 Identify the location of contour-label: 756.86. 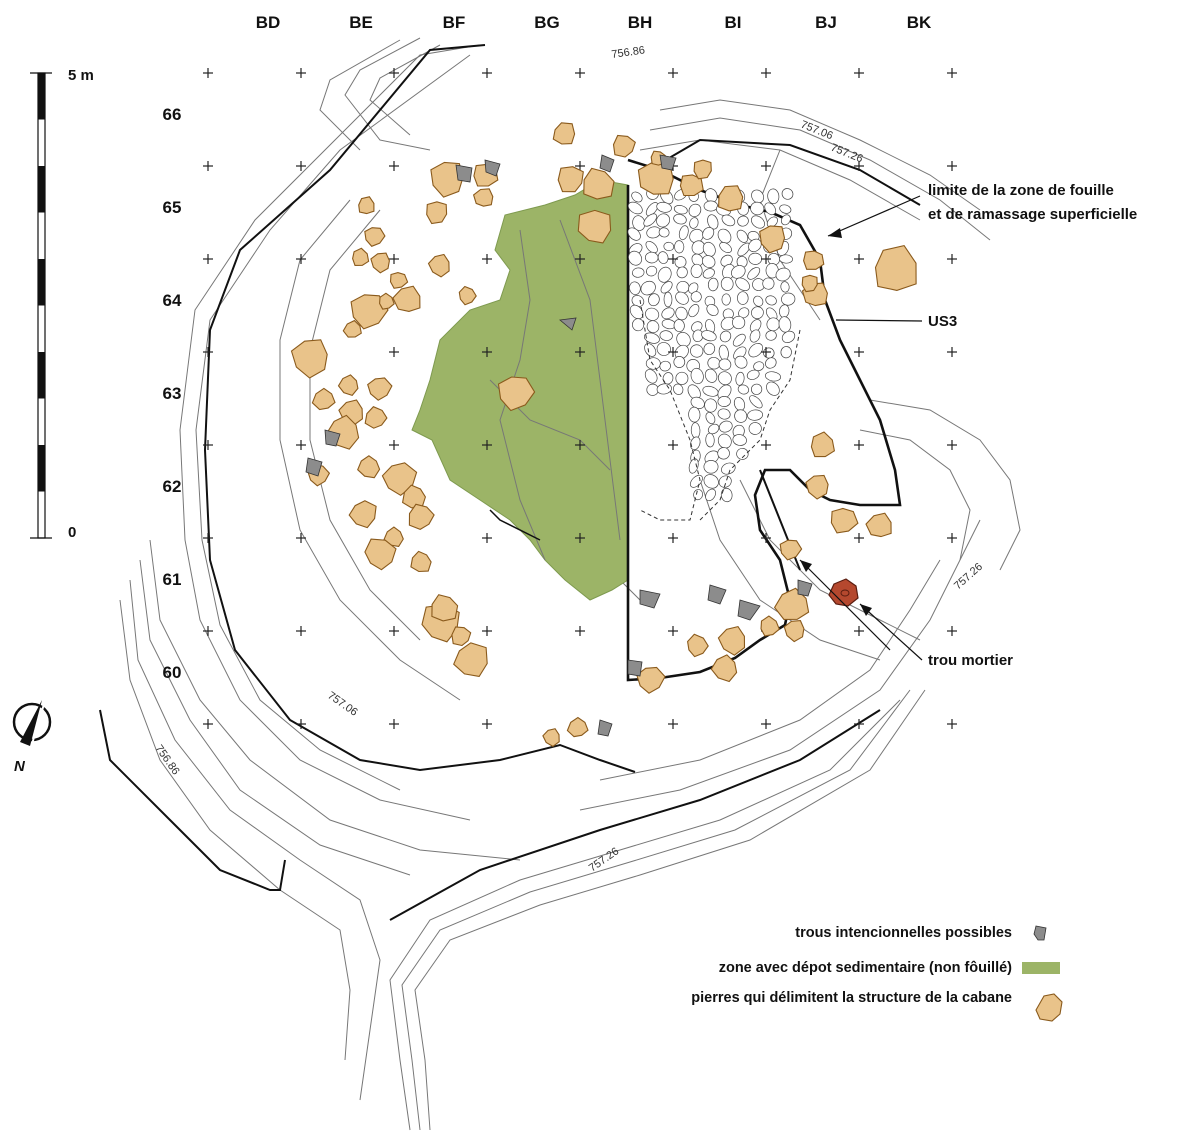
(628, 52).